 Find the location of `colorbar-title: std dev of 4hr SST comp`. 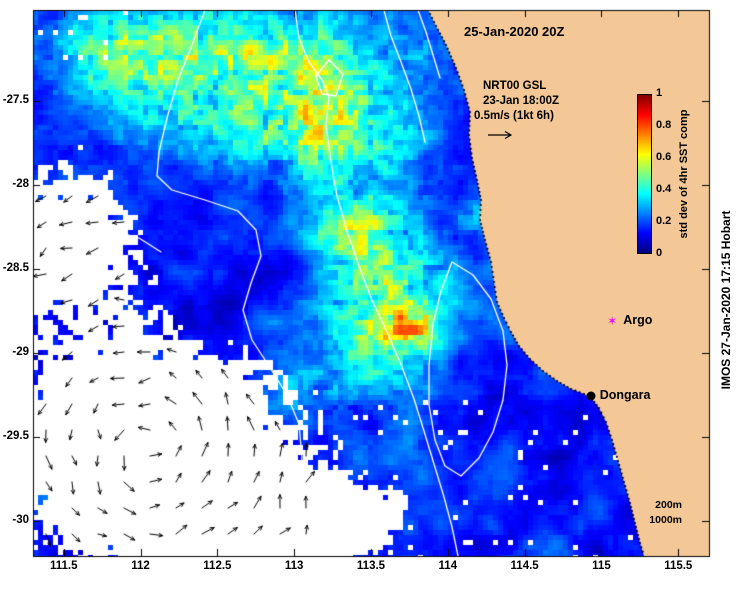

colorbar-title: std dev of 4hr SST comp is located at coordinates (684, 174).